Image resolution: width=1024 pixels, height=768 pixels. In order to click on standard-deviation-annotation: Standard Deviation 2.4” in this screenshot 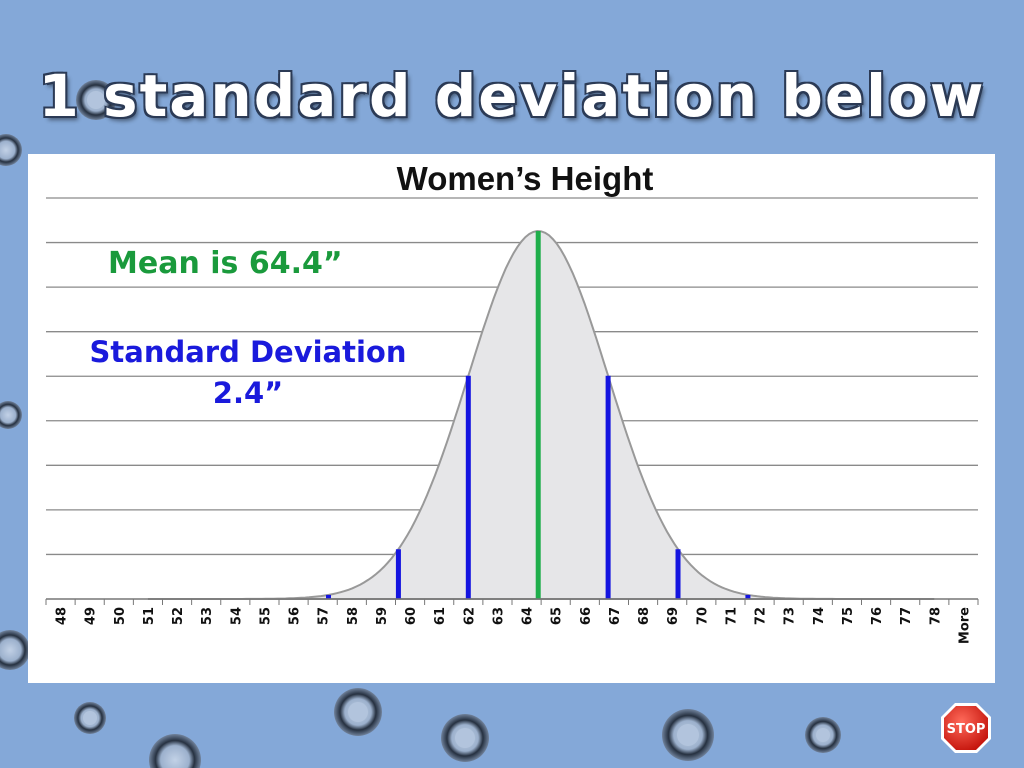, I will do `click(248, 373)`.